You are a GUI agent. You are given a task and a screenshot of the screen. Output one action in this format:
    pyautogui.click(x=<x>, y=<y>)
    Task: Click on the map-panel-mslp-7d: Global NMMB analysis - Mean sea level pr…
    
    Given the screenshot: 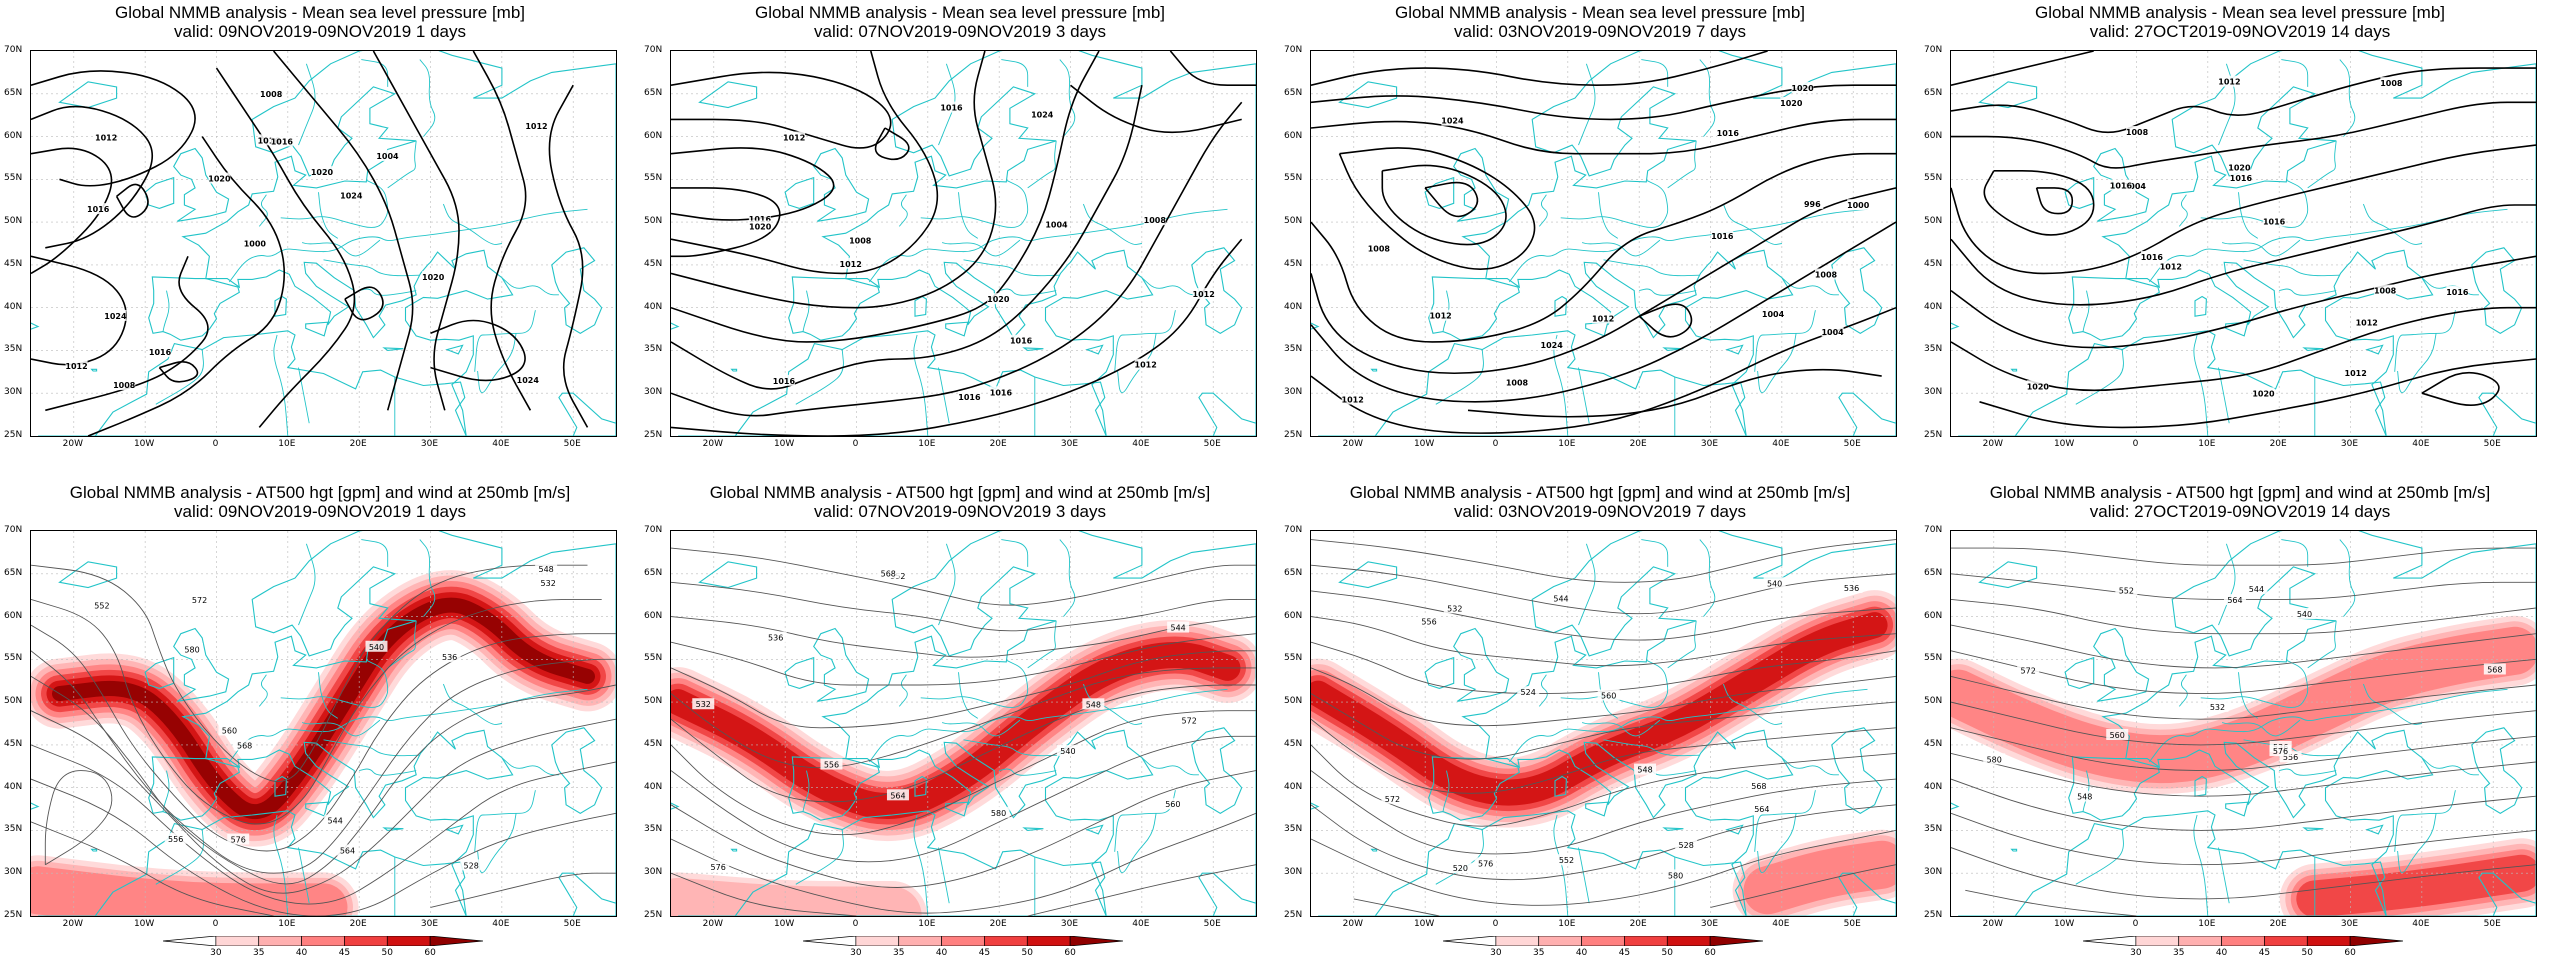 What is the action you would take?
    pyautogui.click(x=1600, y=240)
    